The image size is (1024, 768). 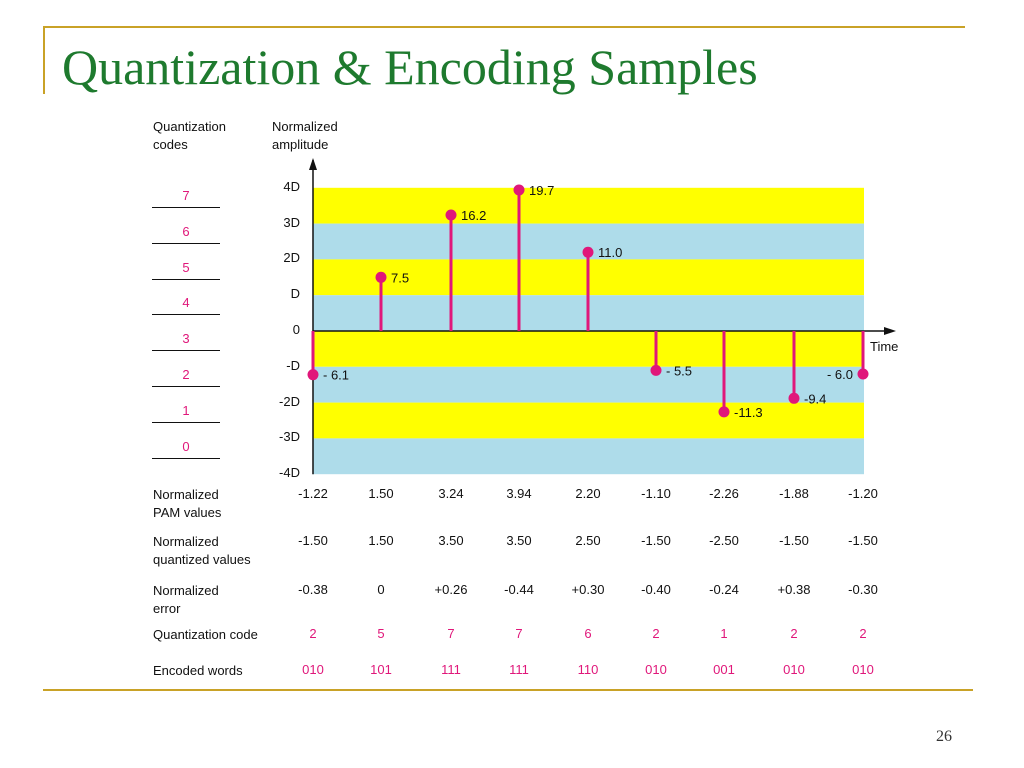 I want to click on sample-value-label: - 6.1, so click(x=336, y=375).